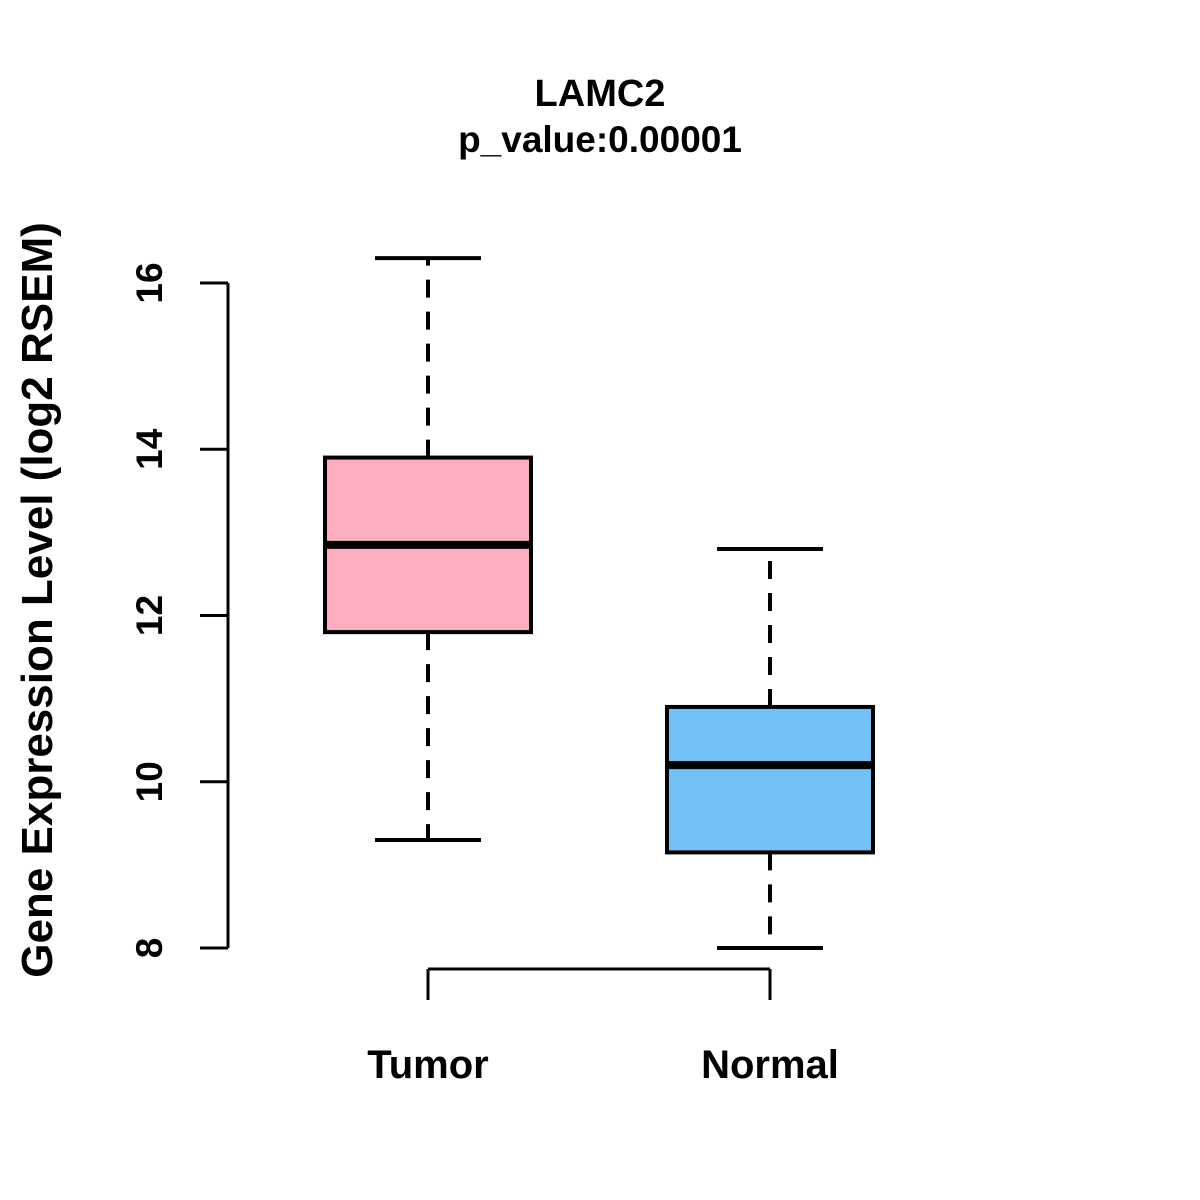  What do you see at coordinates (603, 1065) in the screenshot?
I see `x-labels: Tumor Normal` at bounding box center [603, 1065].